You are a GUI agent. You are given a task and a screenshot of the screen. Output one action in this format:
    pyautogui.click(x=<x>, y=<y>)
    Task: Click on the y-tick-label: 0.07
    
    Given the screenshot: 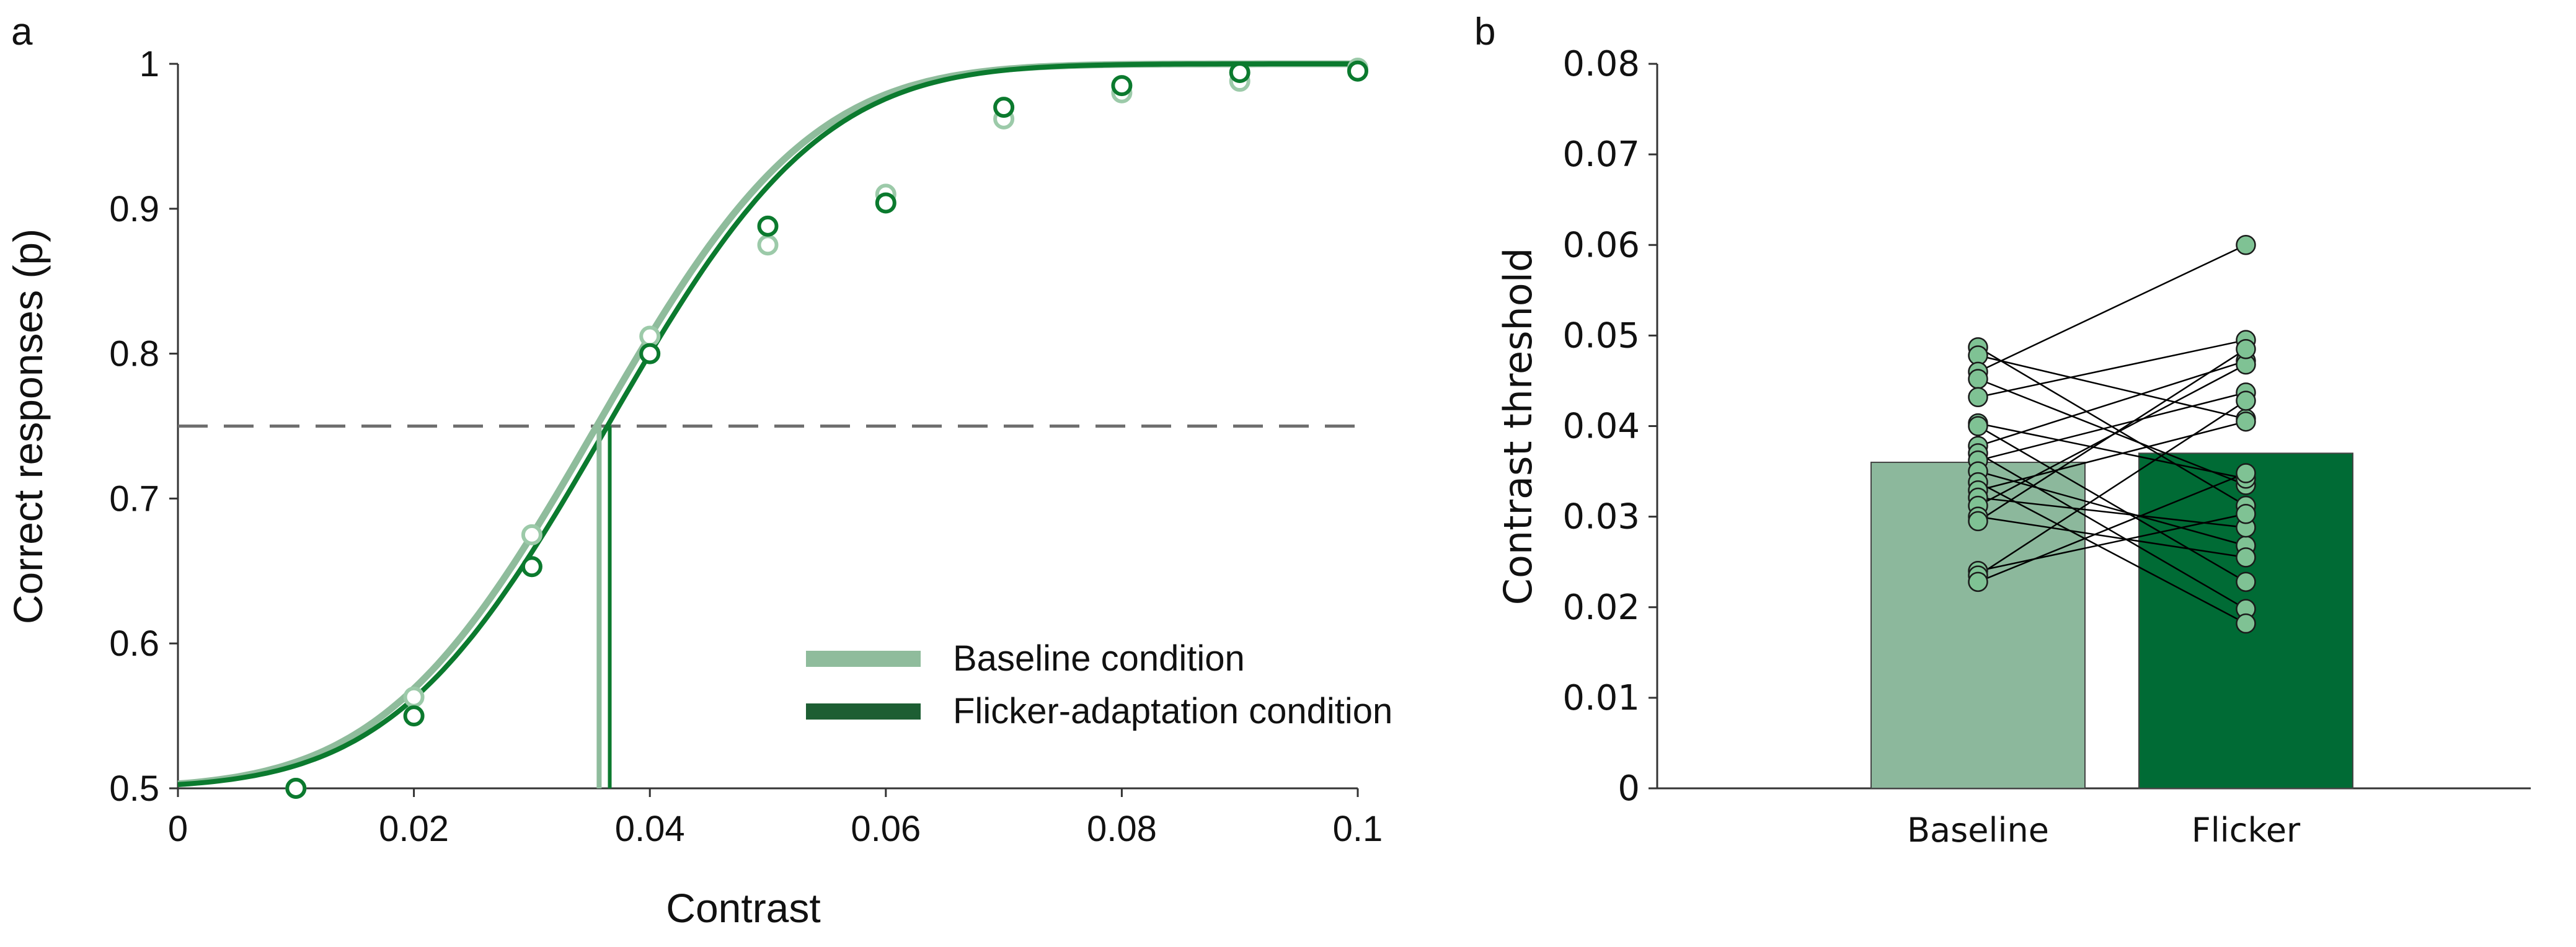 What is the action you would take?
    pyautogui.click(x=1601, y=154)
    